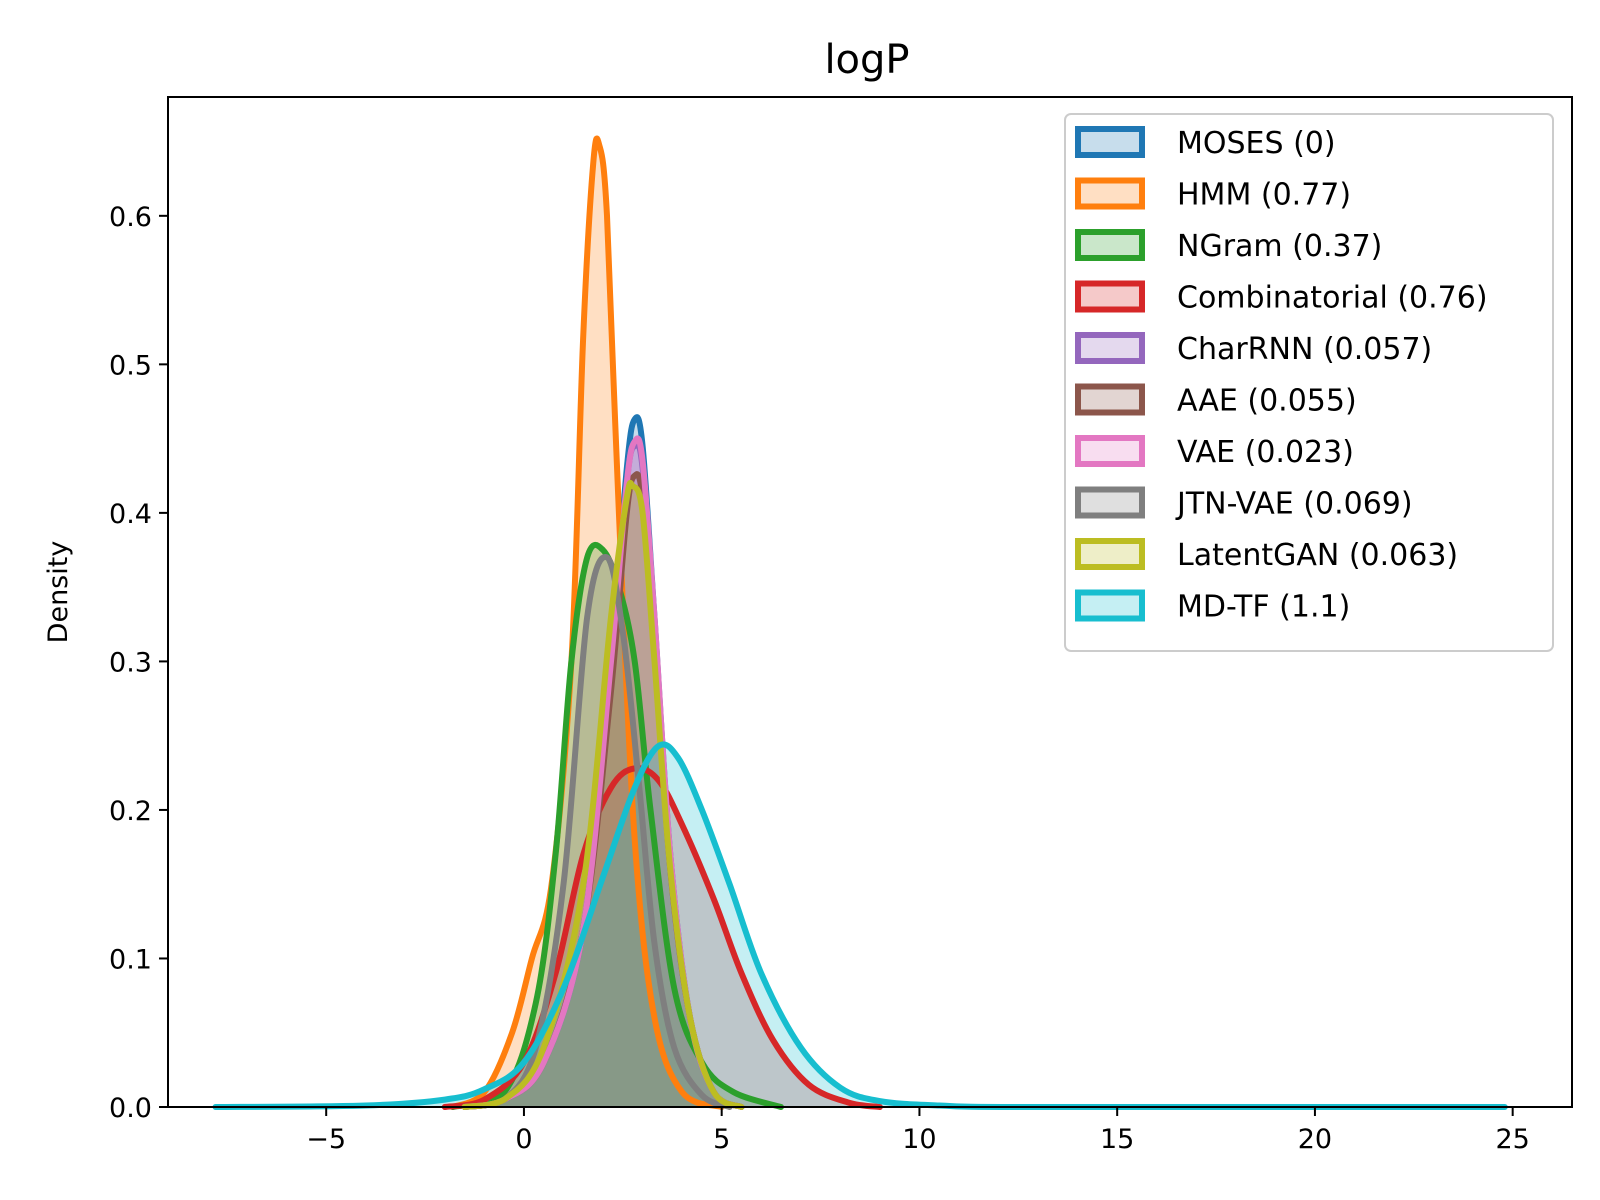 The height and width of the screenshot is (1200, 1600). Describe the element at coordinates (1267, 401) in the screenshot. I see `legend-label-5: AAE (0.055)` at that location.